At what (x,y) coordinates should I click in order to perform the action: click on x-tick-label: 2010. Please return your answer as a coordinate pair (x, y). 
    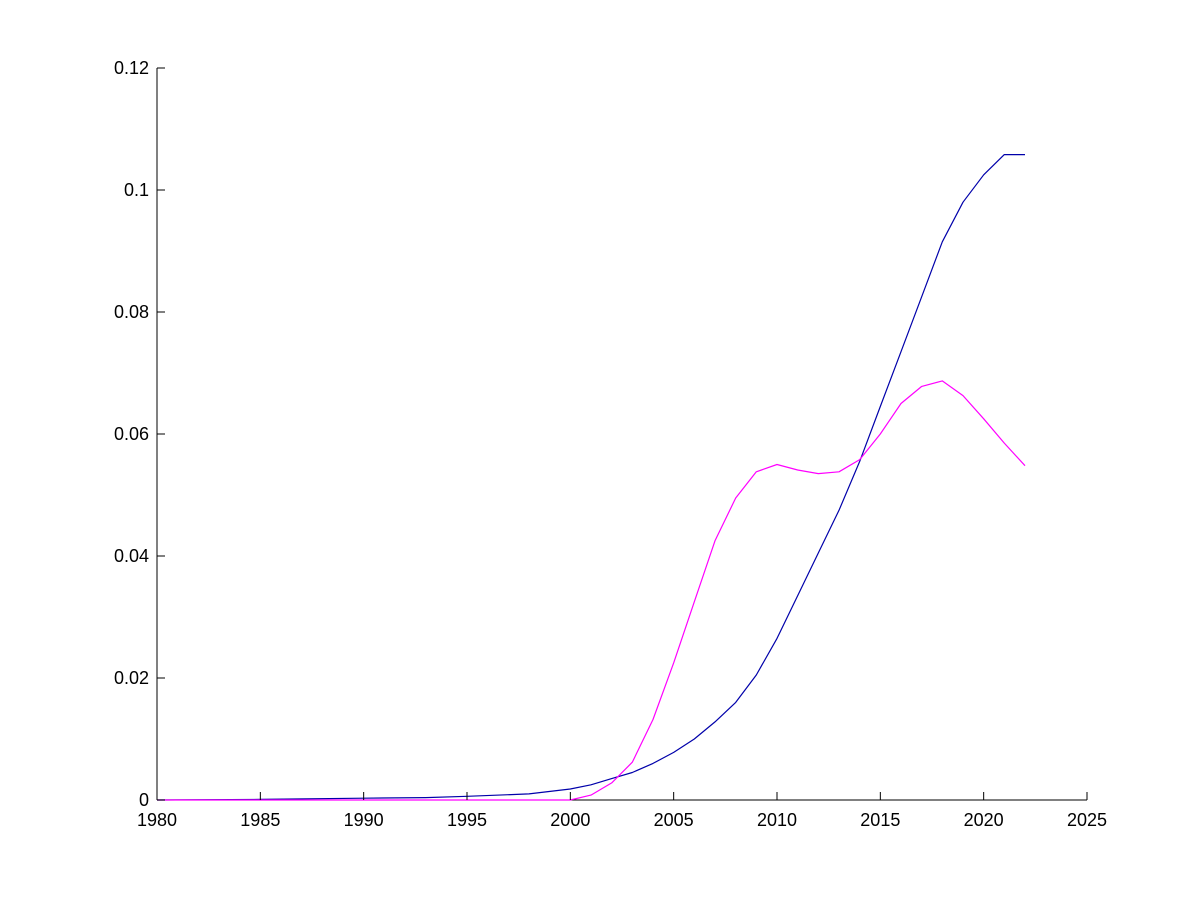
    Looking at the image, I should click on (777, 820).